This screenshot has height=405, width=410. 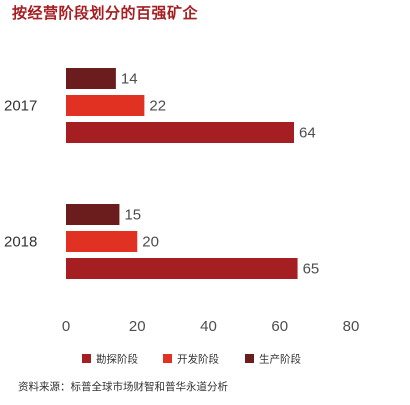 What do you see at coordinates (91, 78) in the screenshot?
I see `bar-2017-生产阶段` at bounding box center [91, 78].